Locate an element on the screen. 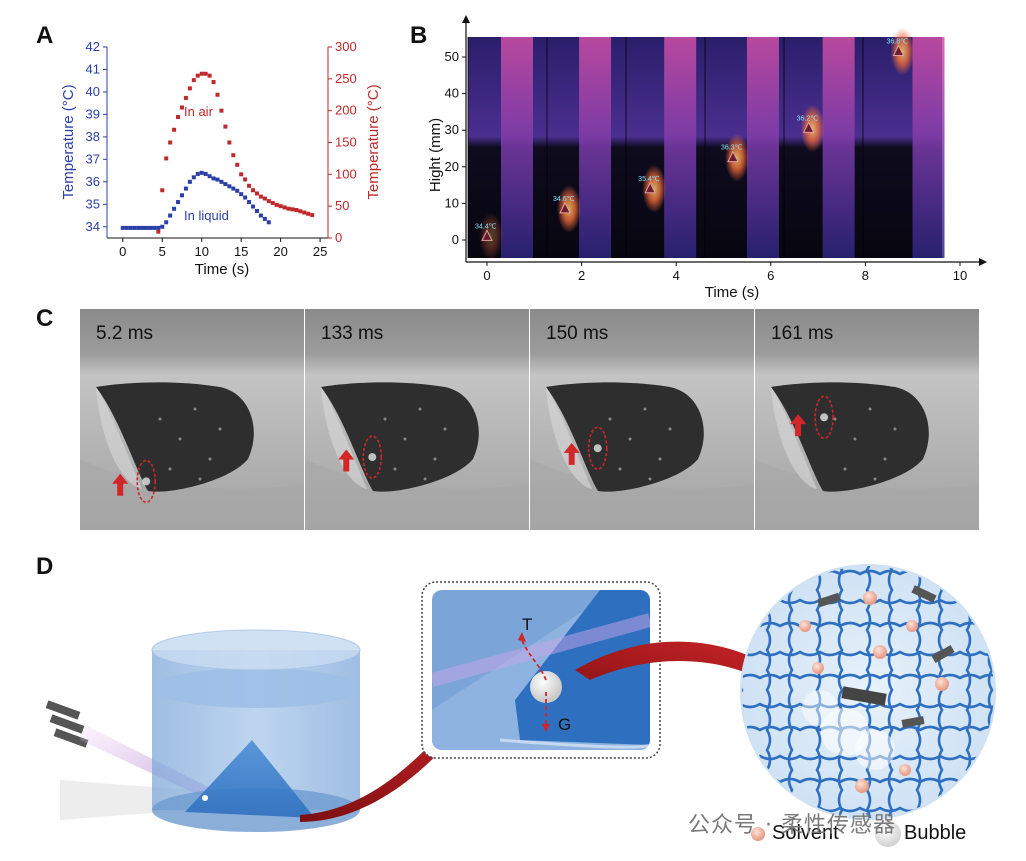 The image size is (1026, 861). droplet-image is located at coordinates (642, 456).